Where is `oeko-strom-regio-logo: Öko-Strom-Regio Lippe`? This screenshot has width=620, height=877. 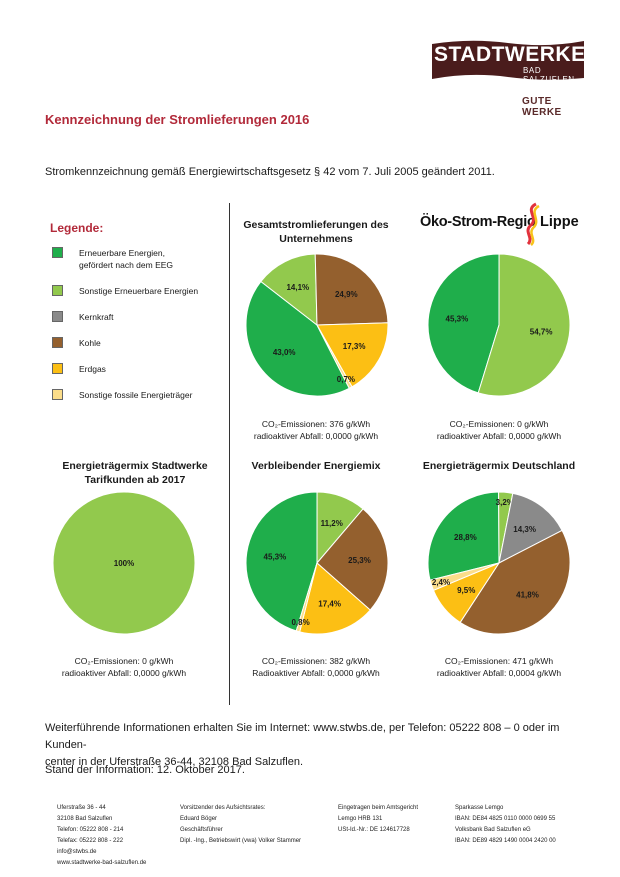
oeko-strom-regio-logo: Öko-Strom-Regio Lippe is located at coordinates (503, 224).